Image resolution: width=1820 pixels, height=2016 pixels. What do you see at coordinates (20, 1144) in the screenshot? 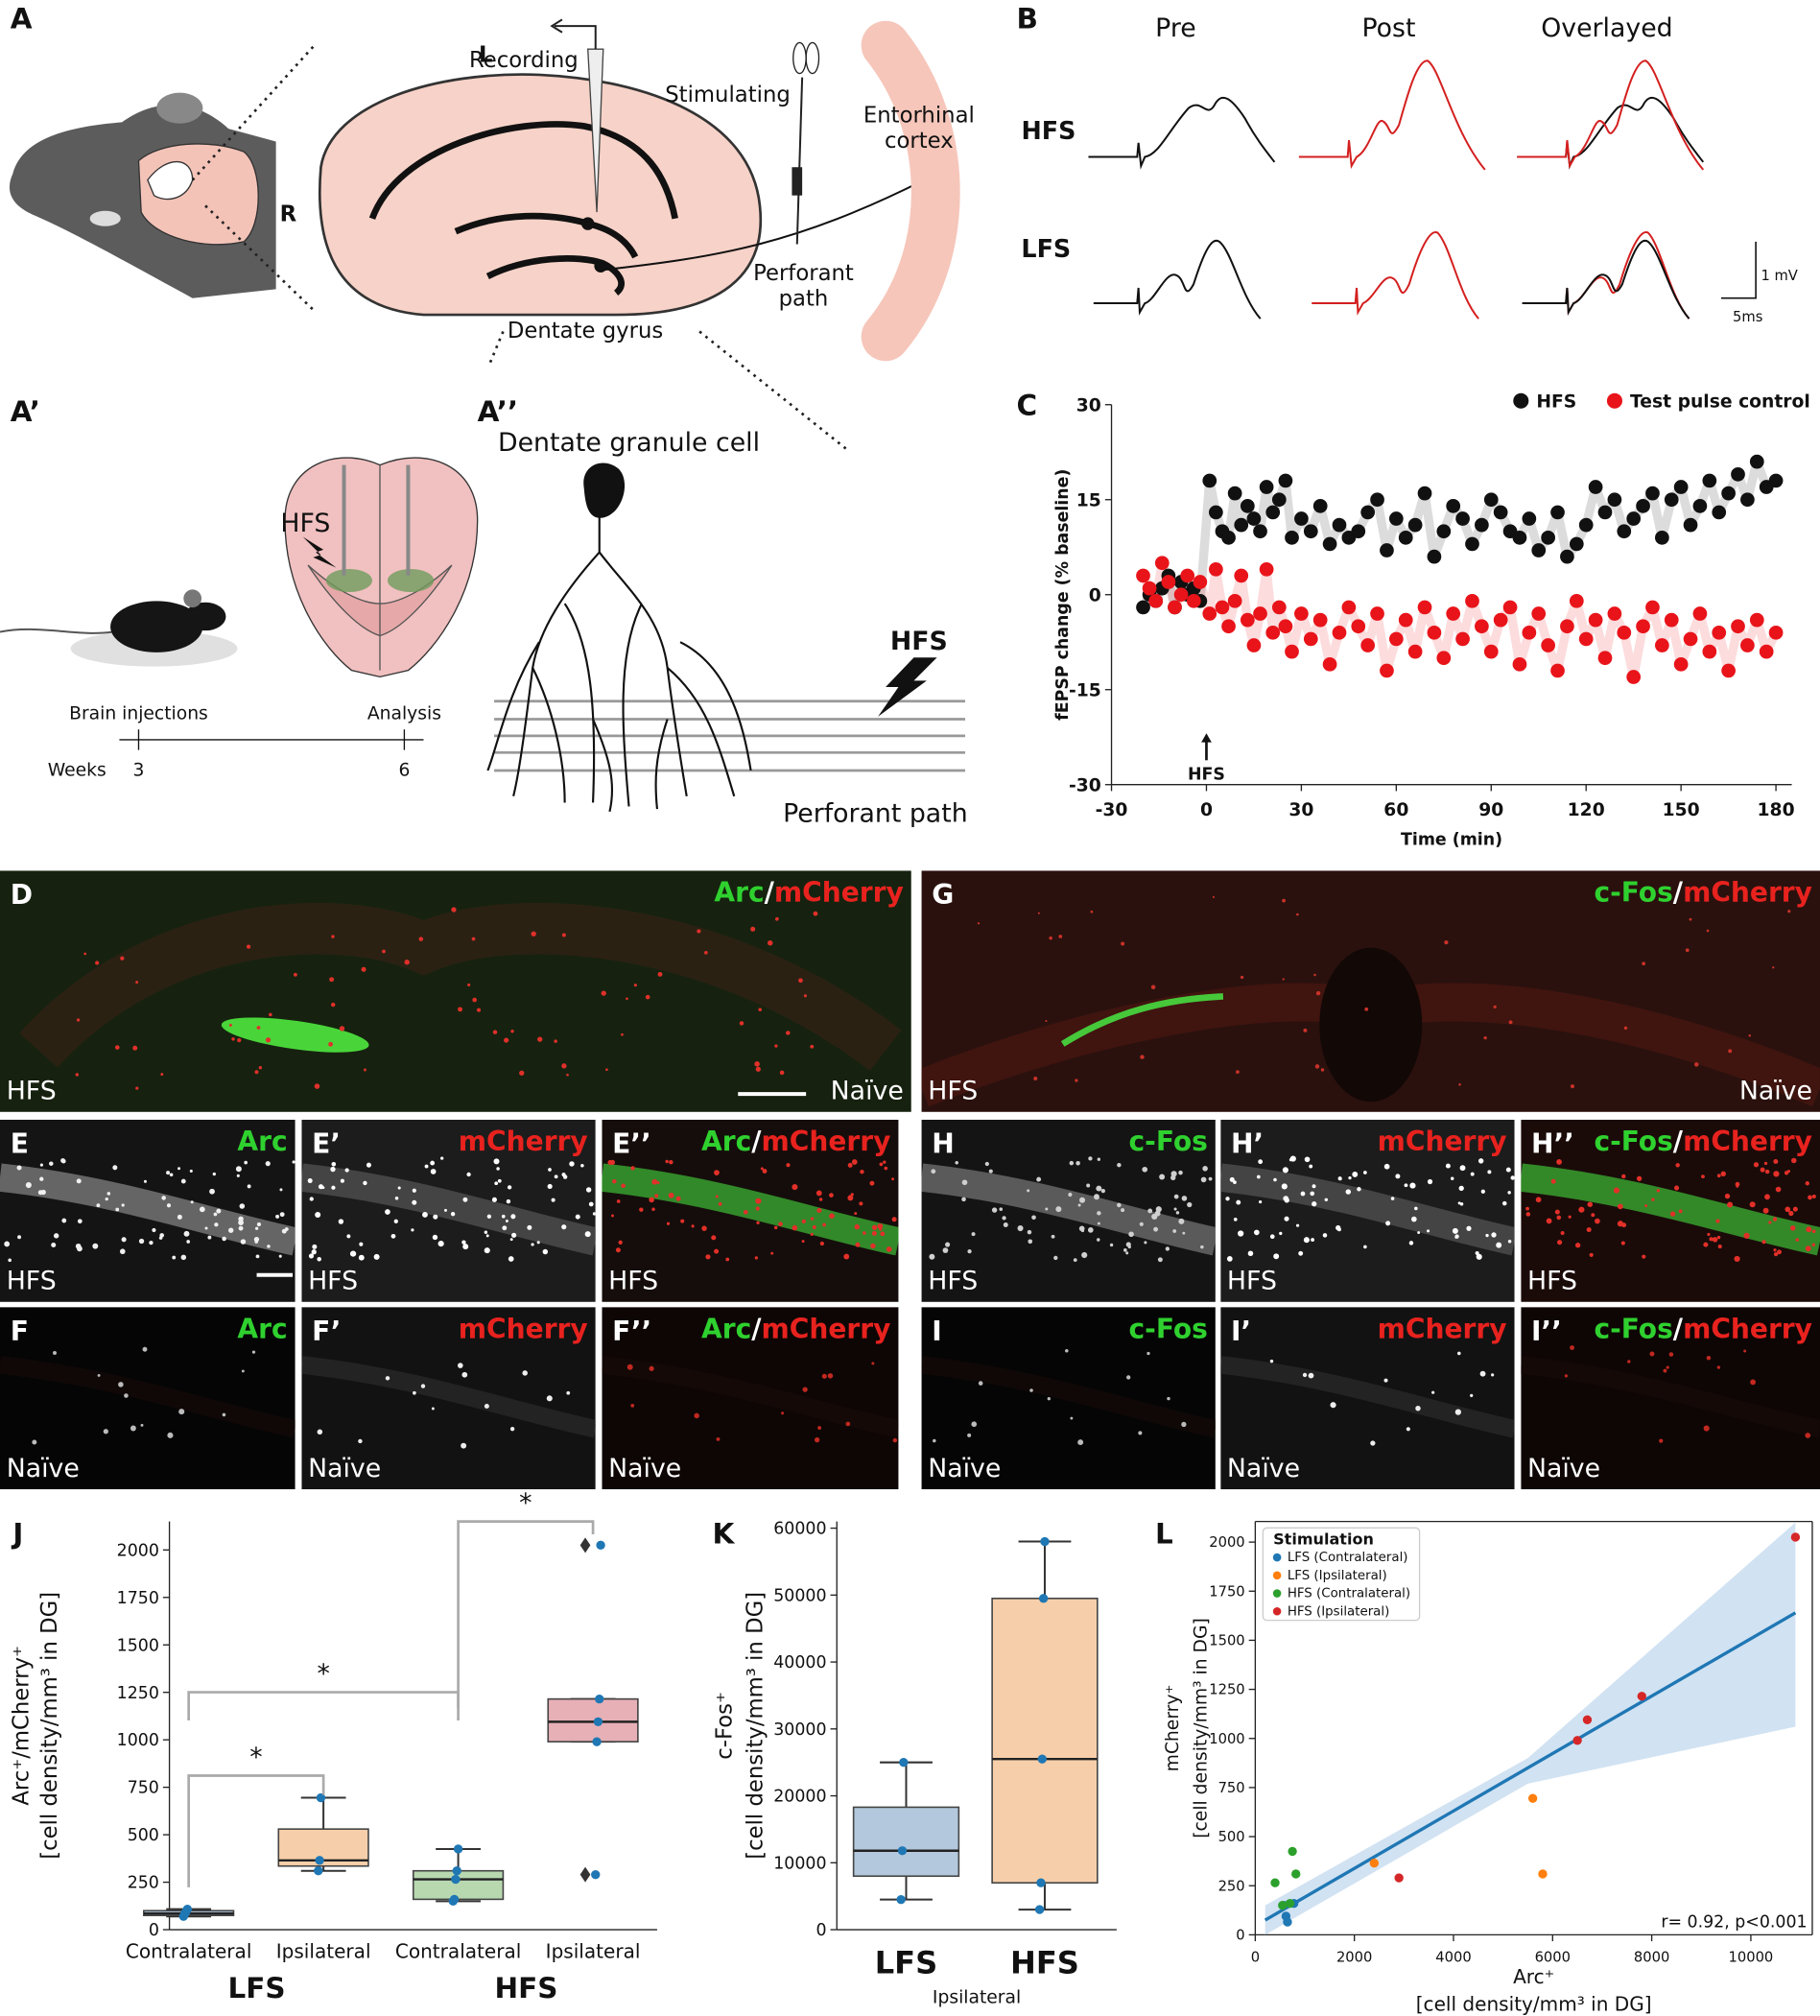
I see `panel-label: E` at bounding box center [20, 1144].